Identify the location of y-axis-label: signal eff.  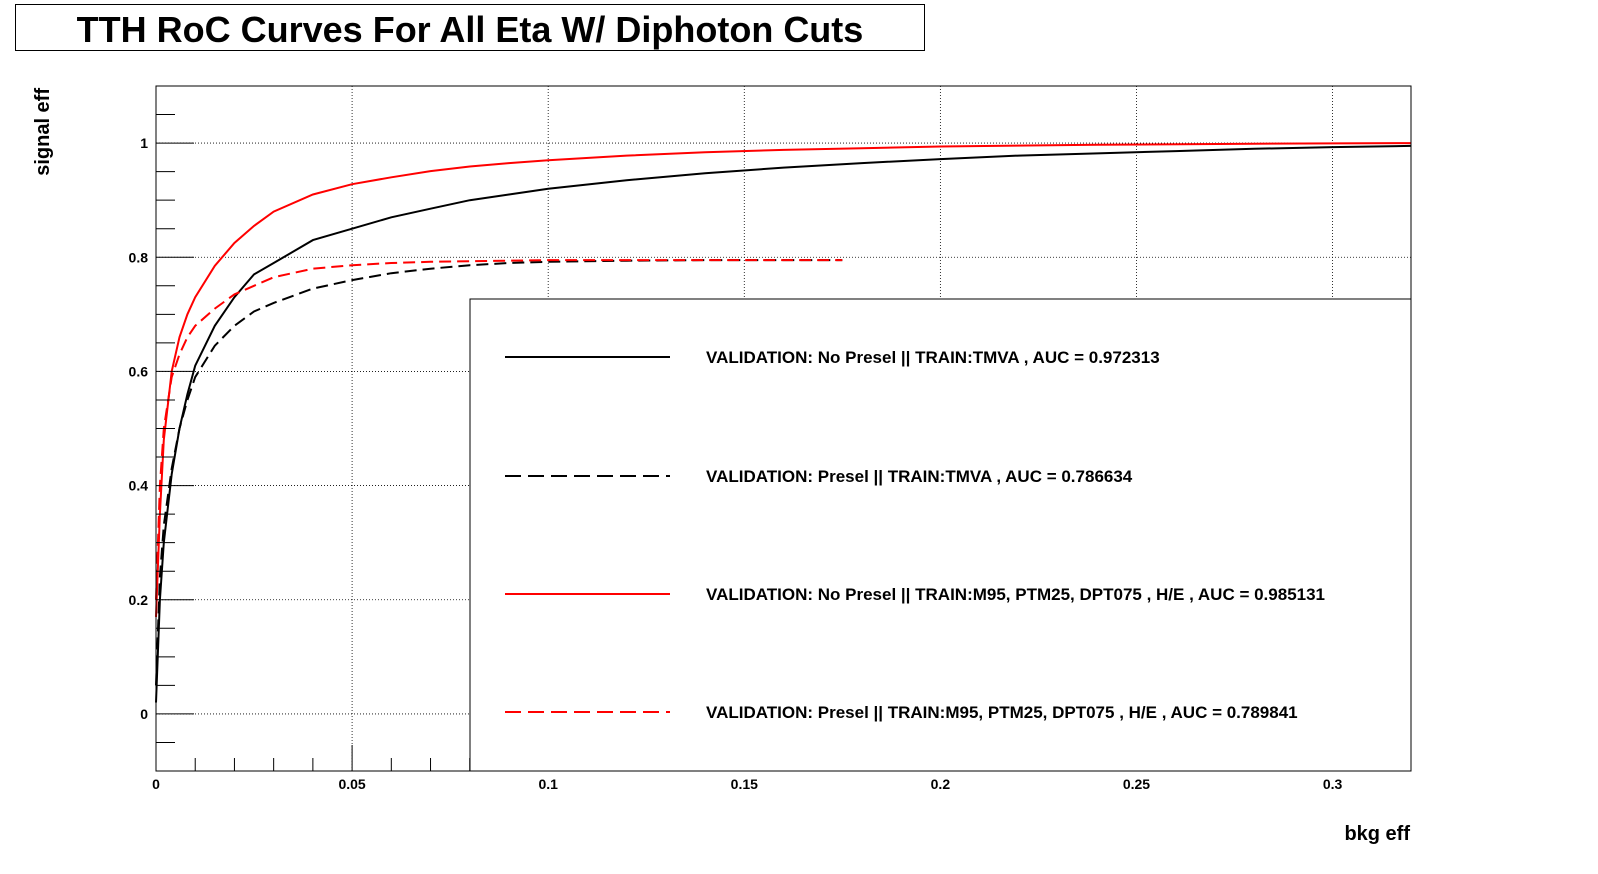
(43, 132).